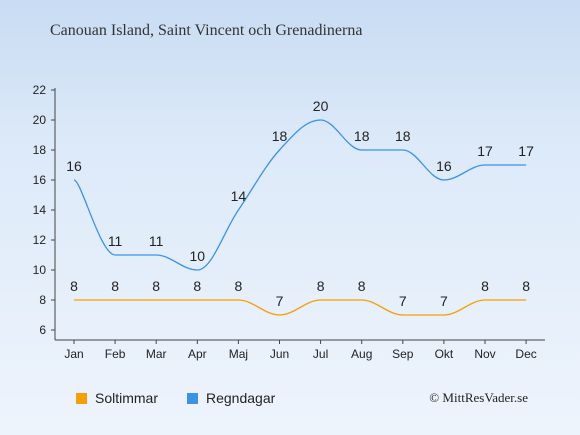 The width and height of the screenshot is (580, 435). Describe the element at coordinates (73, 354) in the screenshot. I see `x-tick-label: Jan` at that location.